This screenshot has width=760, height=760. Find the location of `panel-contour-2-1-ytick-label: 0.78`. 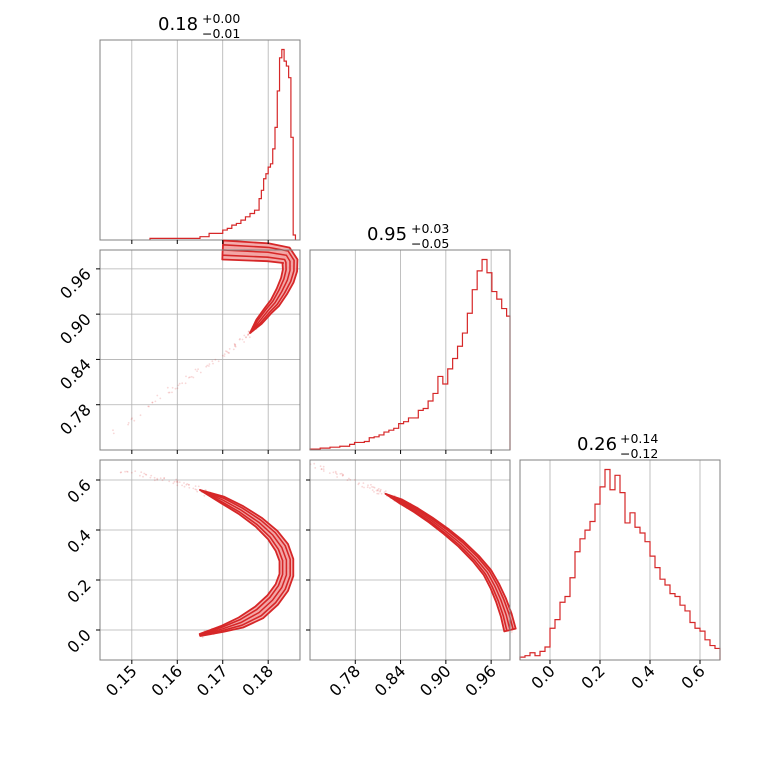

panel-contour-2-1-ytick-label: 0.78 is located at coordinates (75, 419).